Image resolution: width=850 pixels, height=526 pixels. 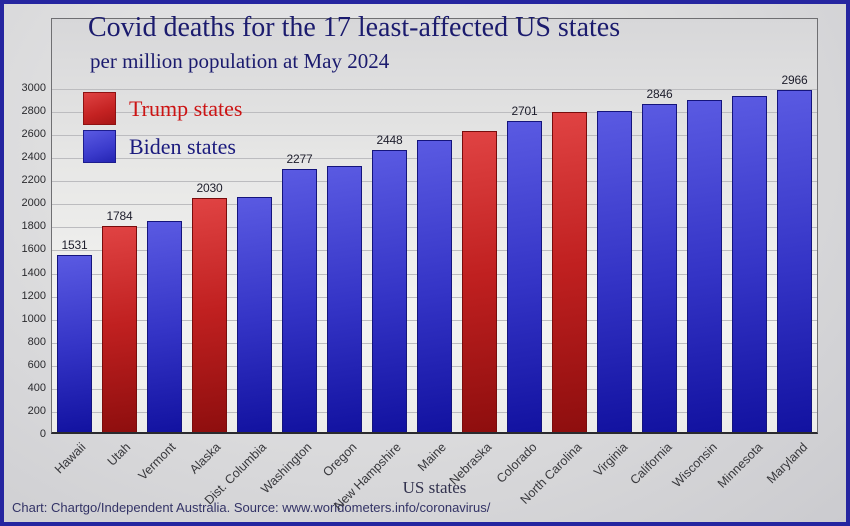 I want to click on bar-slot-new-hampshire: 2448, so click(x=389, y=225).